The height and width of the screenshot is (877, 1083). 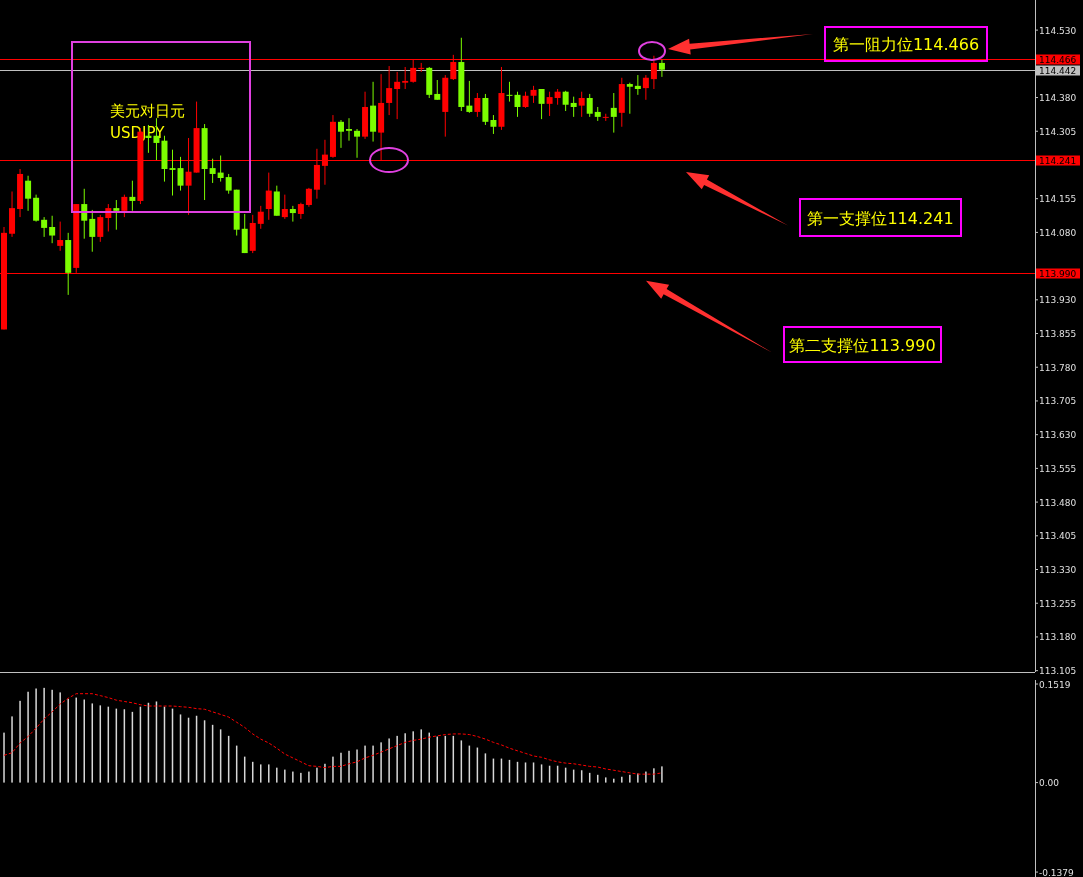 What do you see at coordinates (1058, 199) in the screenshot?
I see `y-tick-label: 114.155` at bounding box center [1058, 199].